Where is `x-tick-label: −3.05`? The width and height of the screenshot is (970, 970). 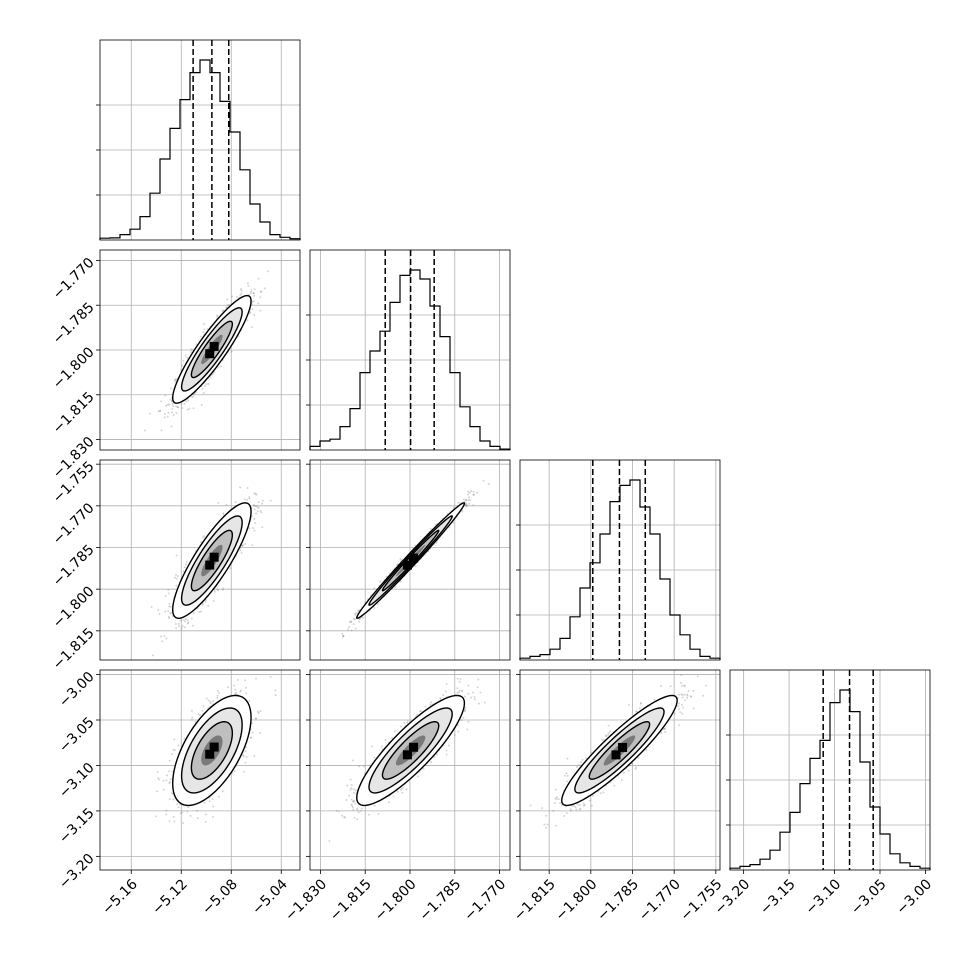 x-tick-label: −3.05 is located at coordinates (869, 897).